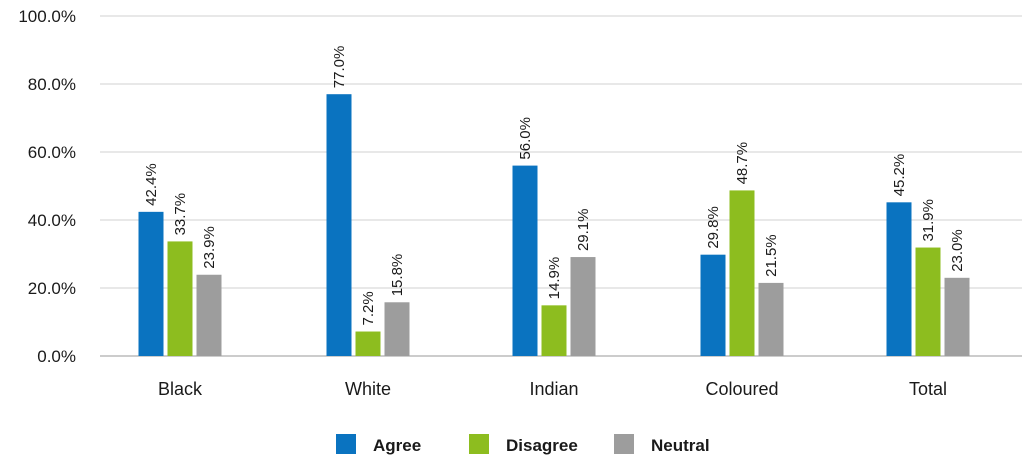 The width and height of the screenshot is (1028, 461). What do you see at coordinates (554, 278) in the screenshot?
I see `data-label: 14.9%` at bounding box center [554, 278].